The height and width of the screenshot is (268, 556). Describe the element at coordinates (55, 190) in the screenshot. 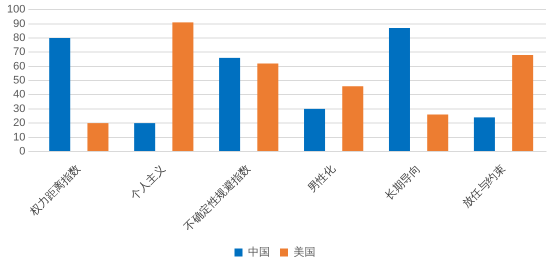

I see `x-tick-label: 权力距离指数` at that location.